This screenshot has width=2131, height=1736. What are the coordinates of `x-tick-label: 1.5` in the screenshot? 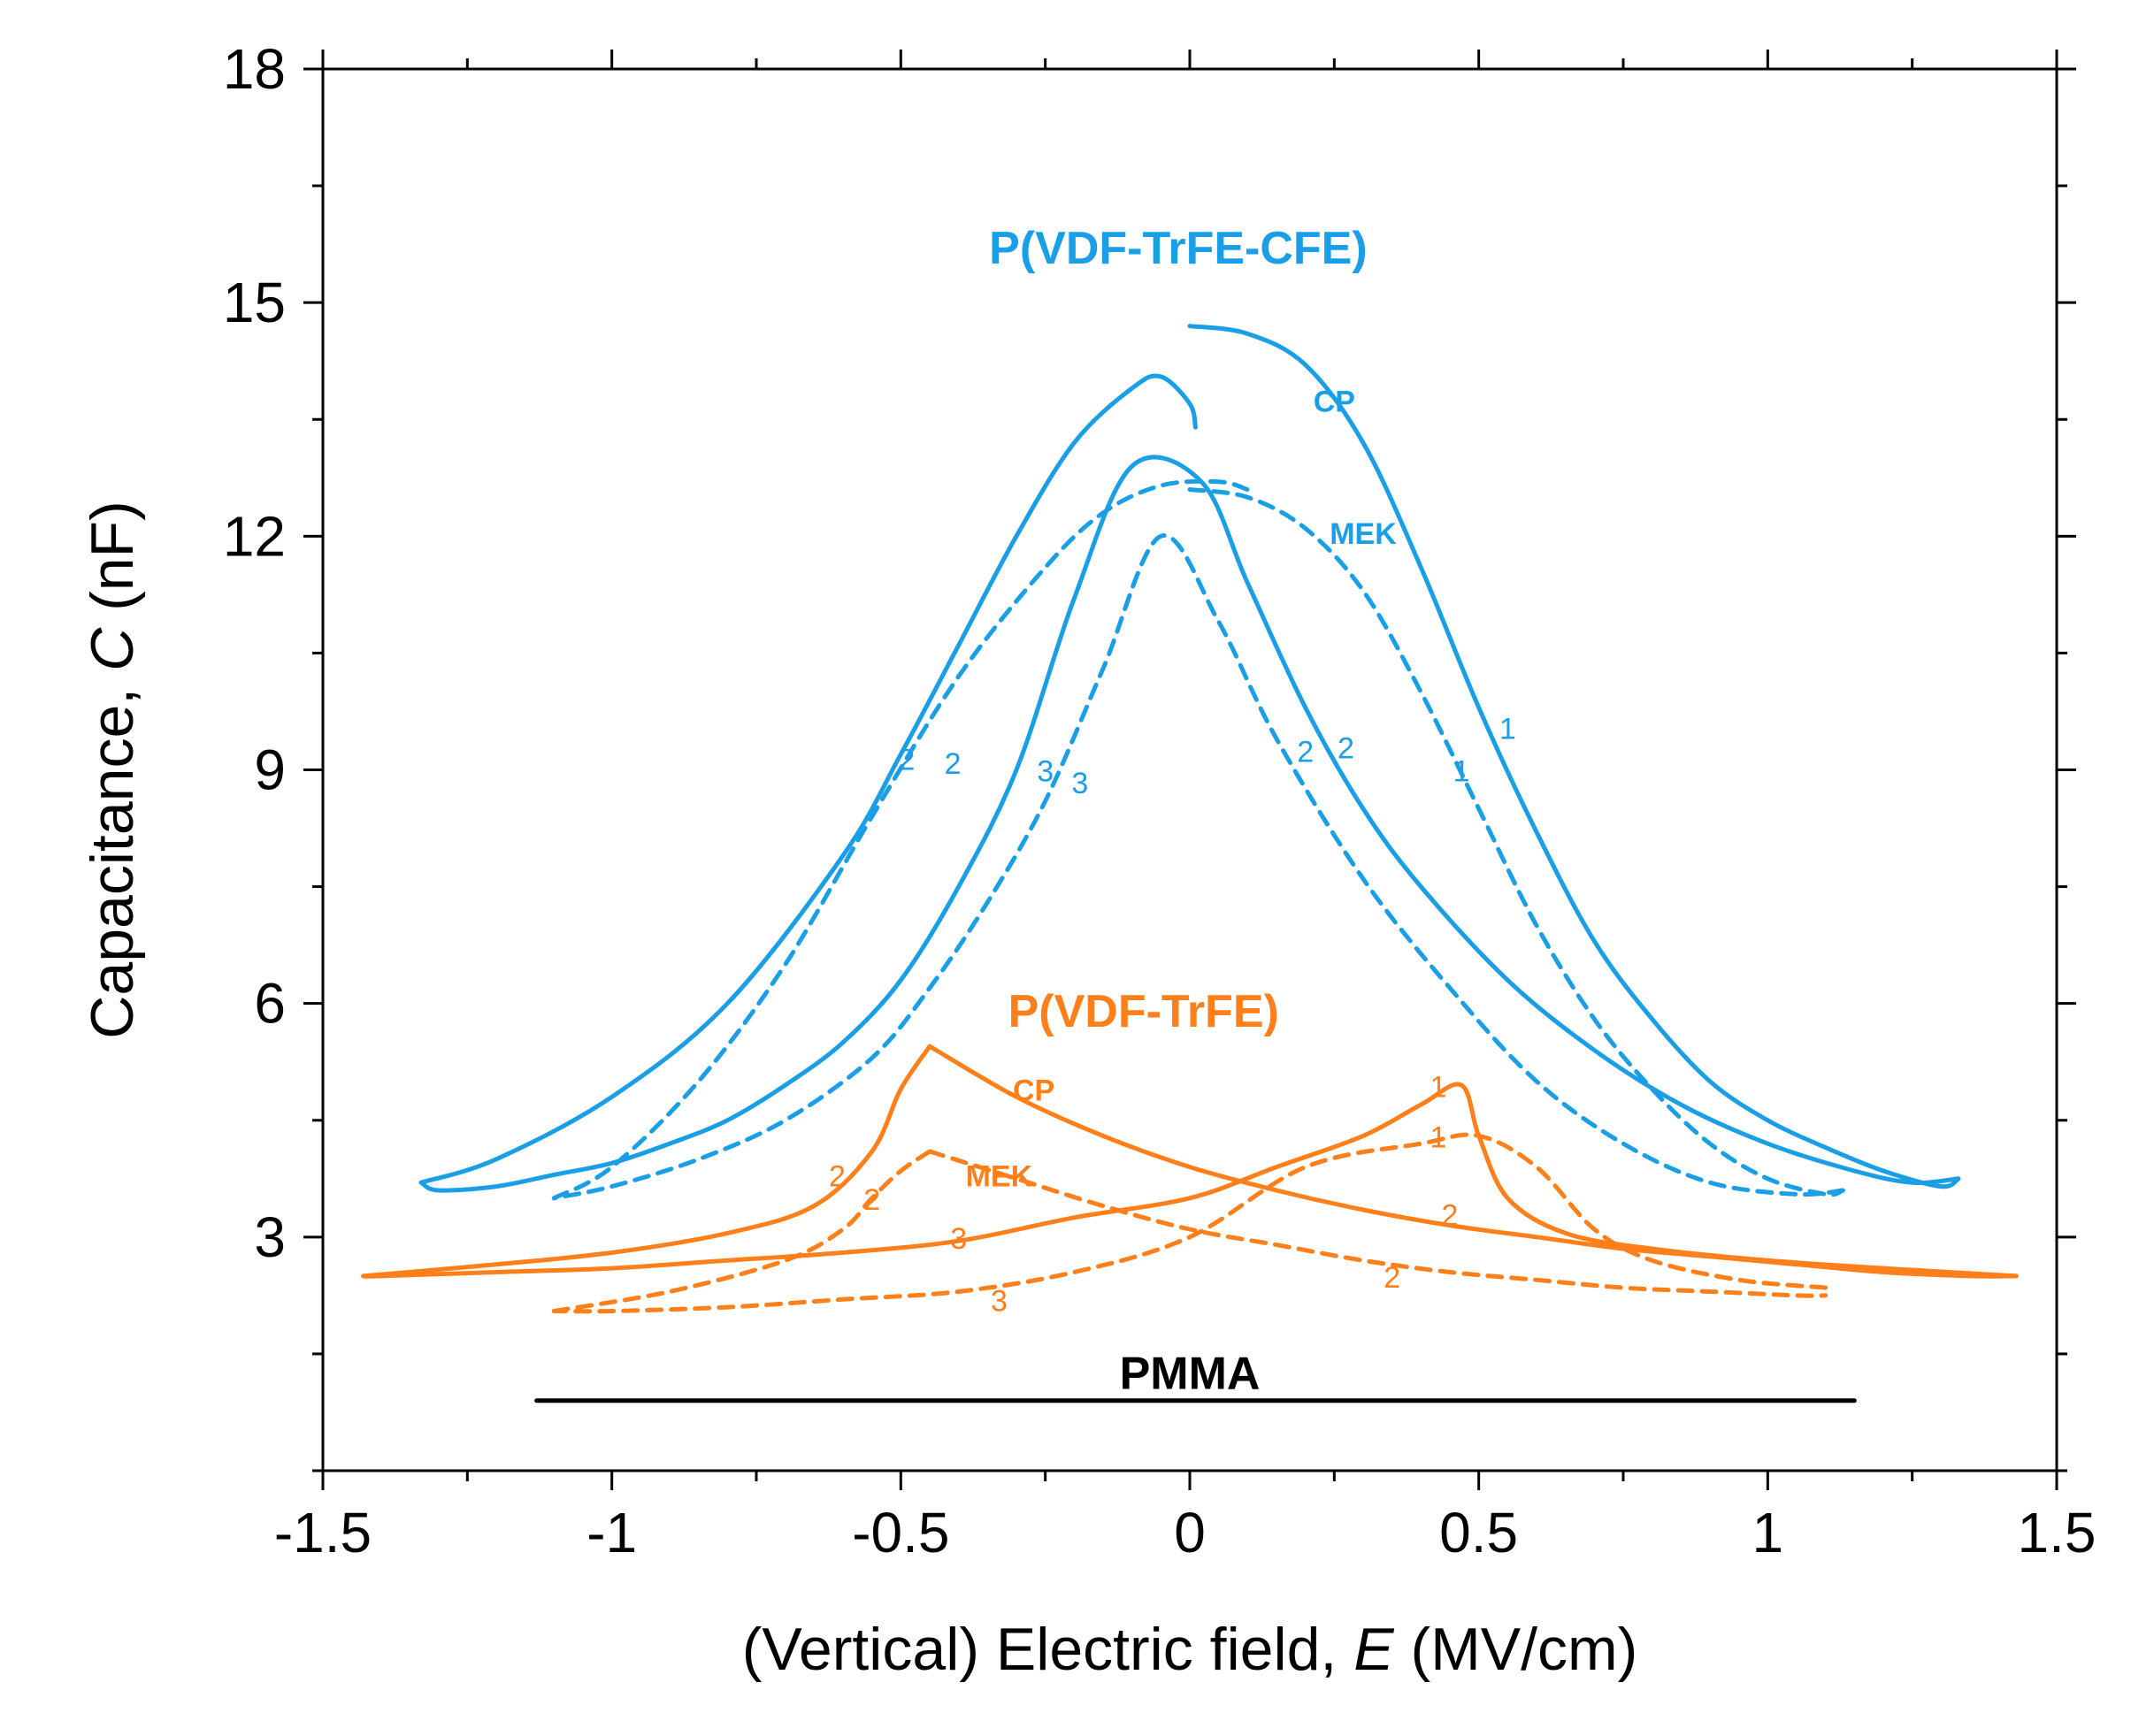 It's located at (2057, 1532).